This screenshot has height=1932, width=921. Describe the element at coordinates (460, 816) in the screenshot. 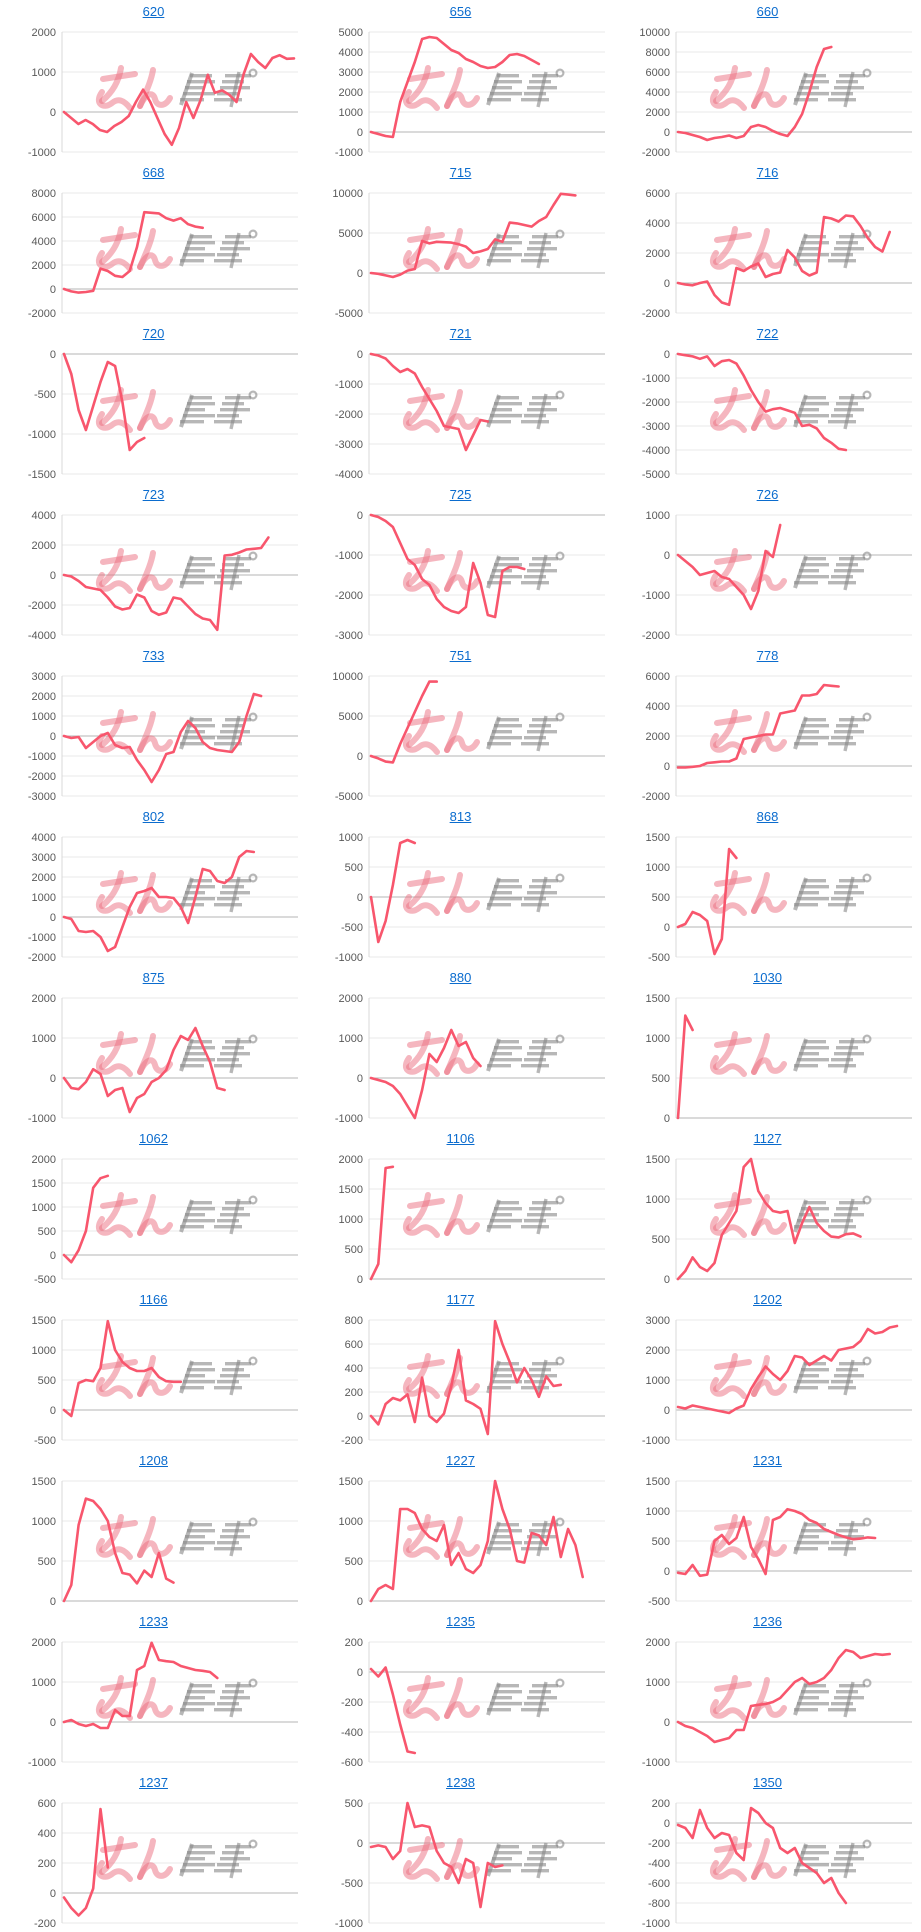

I see `chart-title-link: 813` at that location.